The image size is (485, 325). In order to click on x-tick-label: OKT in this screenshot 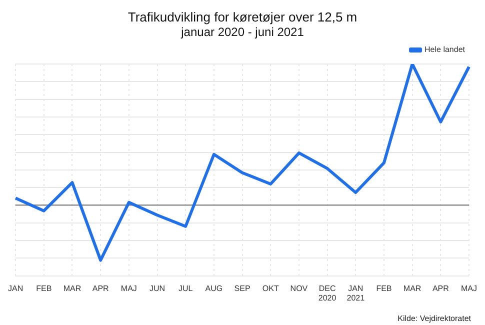, I will do `click(270, 288)`.